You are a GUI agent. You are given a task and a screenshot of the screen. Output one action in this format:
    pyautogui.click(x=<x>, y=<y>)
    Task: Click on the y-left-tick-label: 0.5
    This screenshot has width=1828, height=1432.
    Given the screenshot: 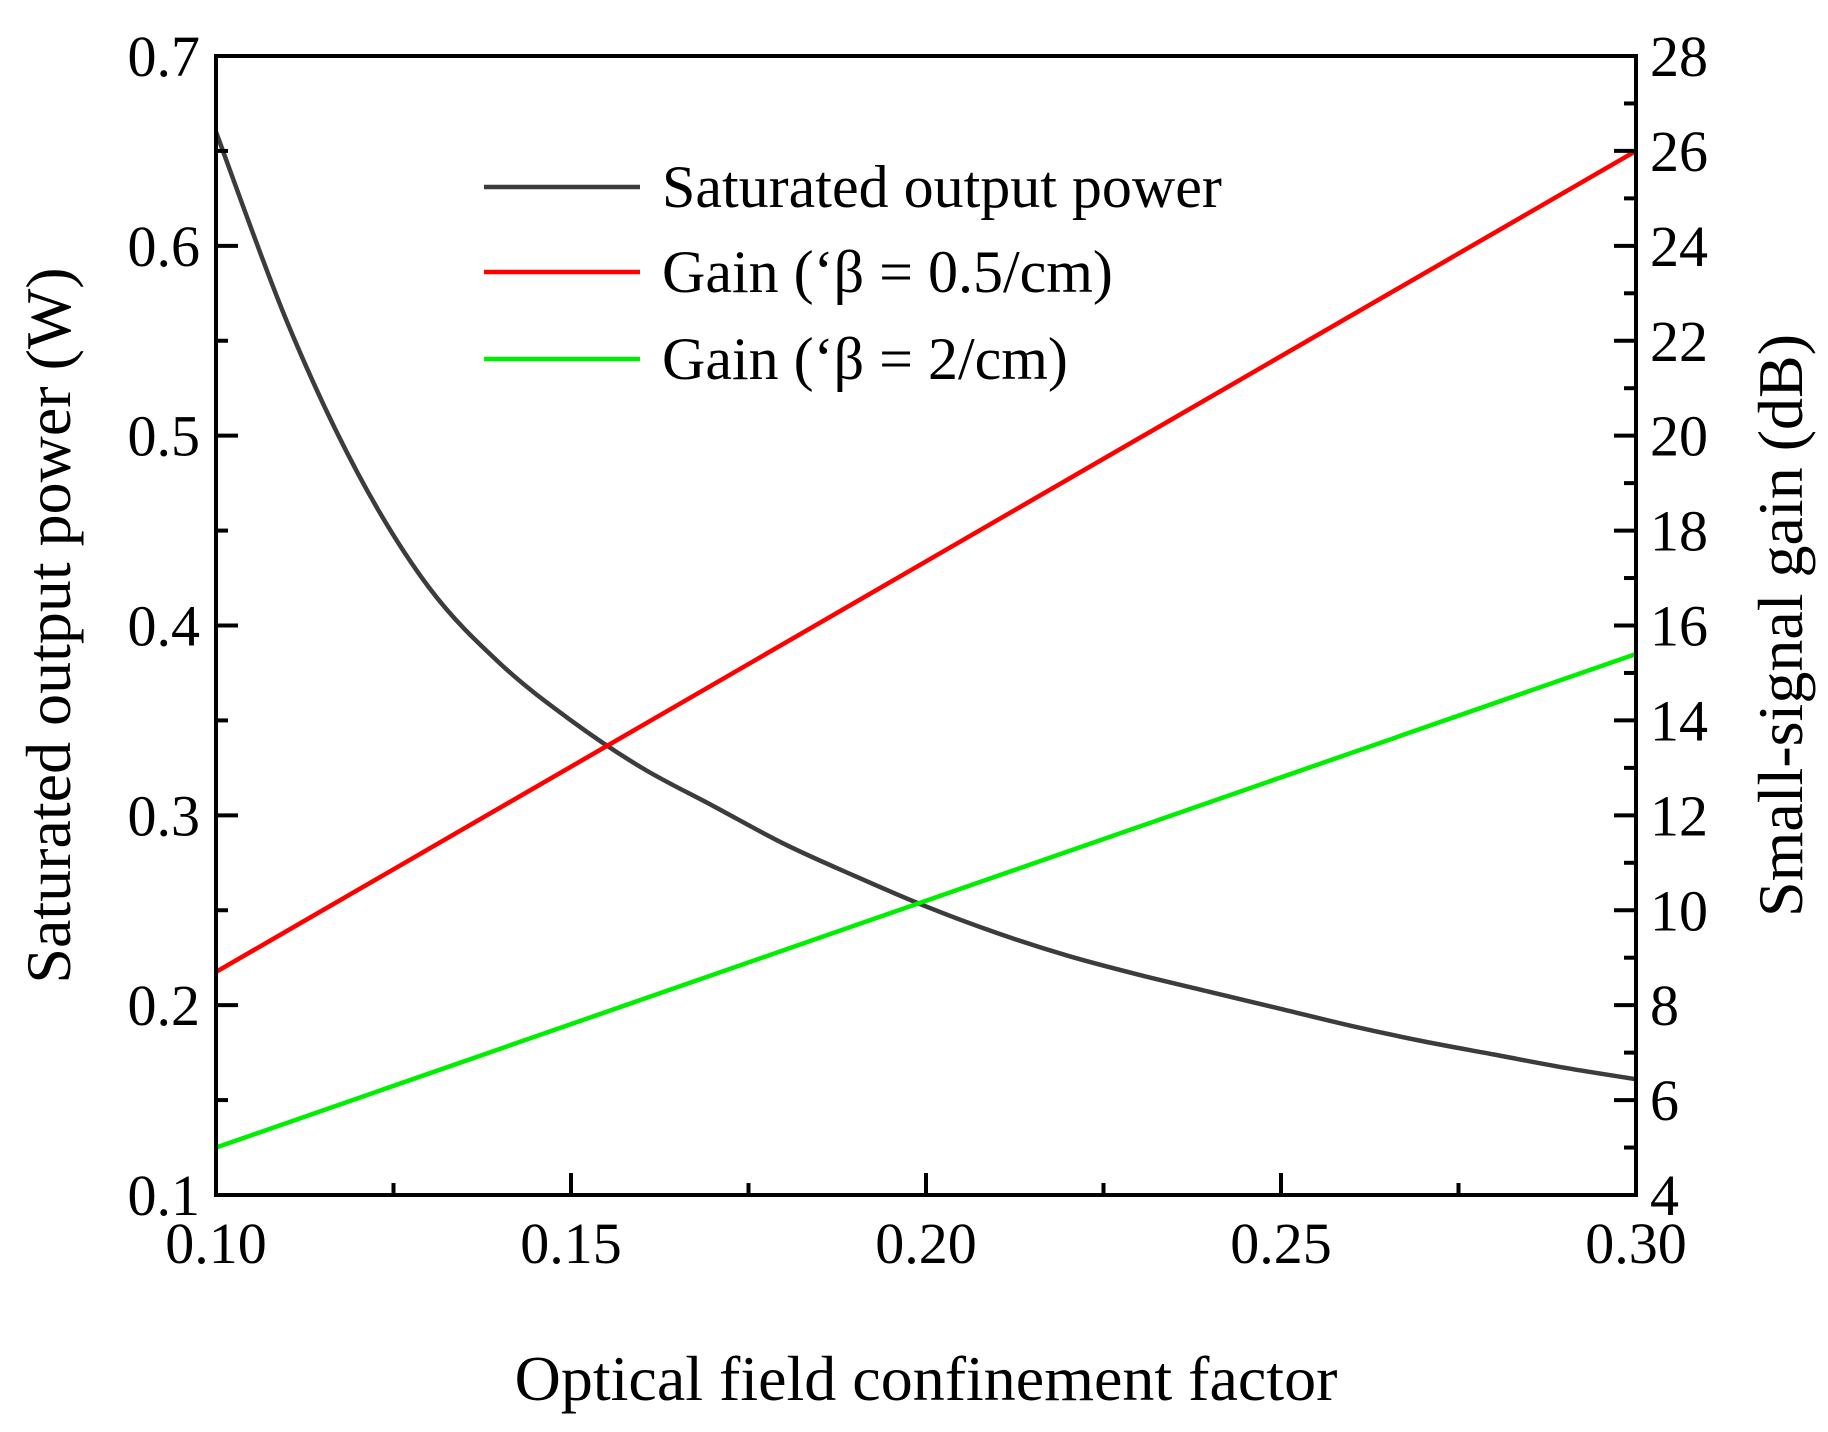 What is the action you would take?
    pyautogui.click(x=164, y=436)
    